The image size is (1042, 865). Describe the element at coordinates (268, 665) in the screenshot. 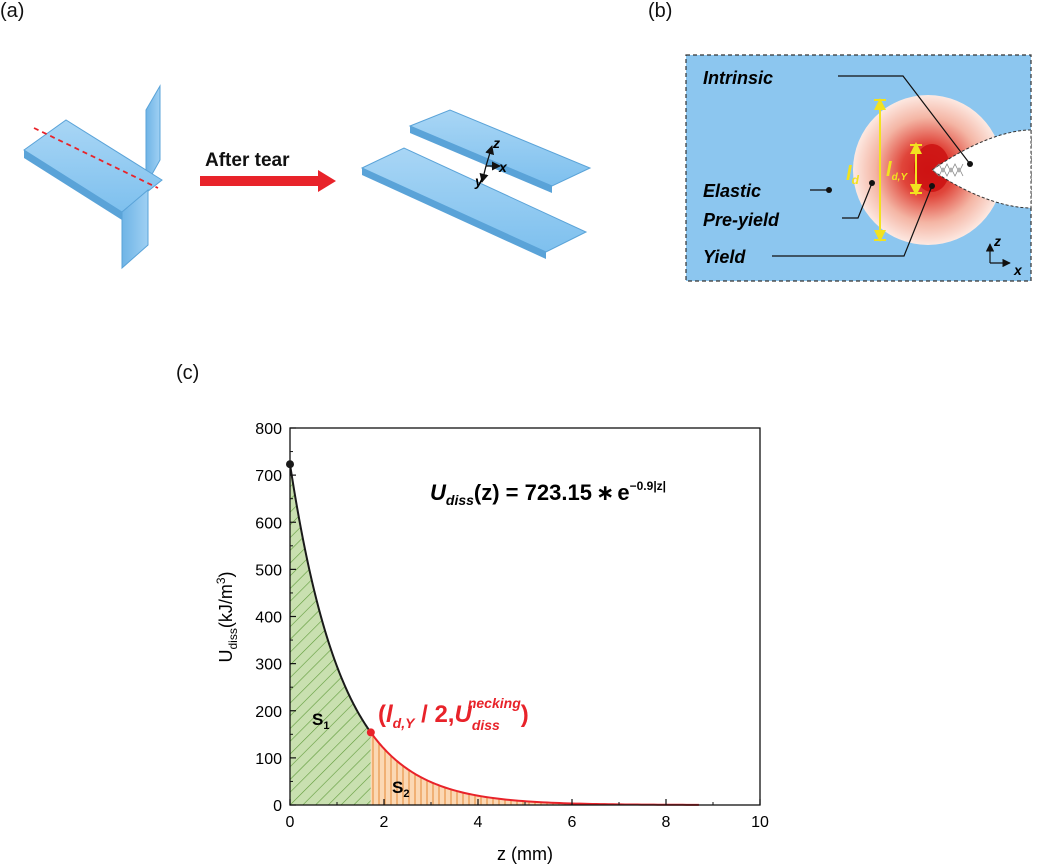

I see `y-tick-label: 300` at that location.